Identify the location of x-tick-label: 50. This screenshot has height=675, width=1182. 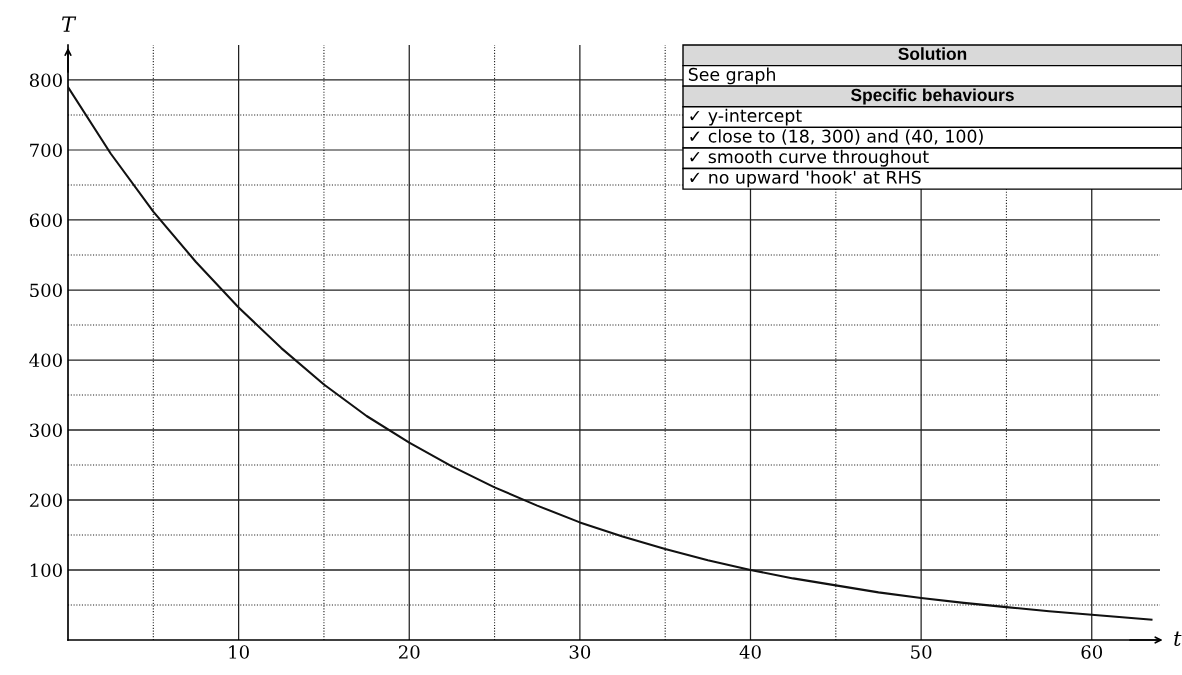
(921, 652).